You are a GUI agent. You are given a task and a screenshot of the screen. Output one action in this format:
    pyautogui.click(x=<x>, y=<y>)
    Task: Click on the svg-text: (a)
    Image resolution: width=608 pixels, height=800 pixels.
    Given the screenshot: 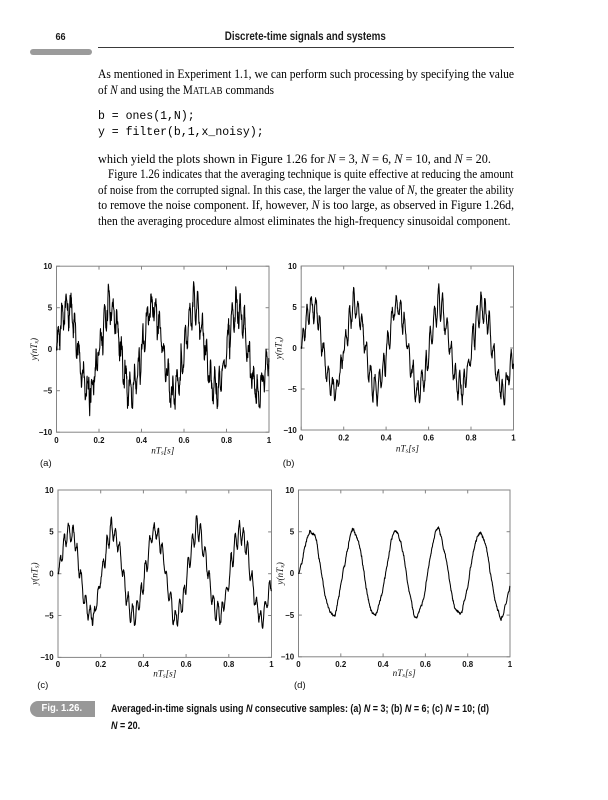 What is the action you would take?
    pyautogui.click(x=46, y=463)
    